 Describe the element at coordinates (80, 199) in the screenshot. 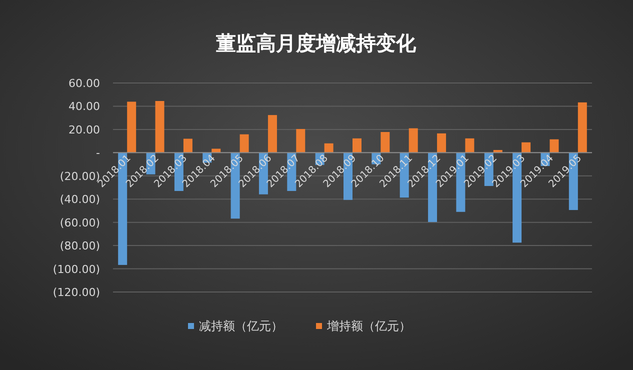

I see `y-tick-label: (40.00)` at that location.